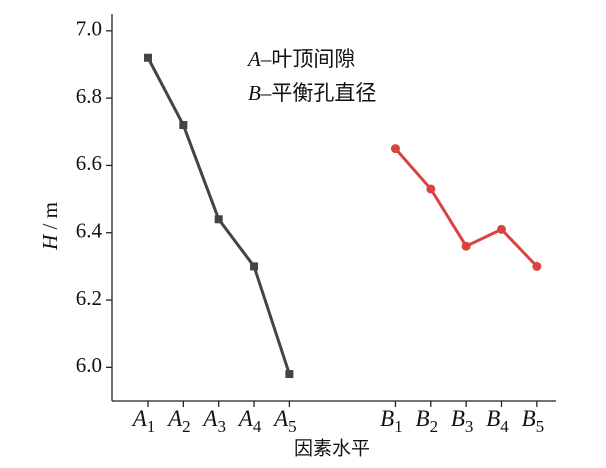 The width and height of the screenshot is (606, 468). I want to click on x-tick-label: A1, so click(143, 421).